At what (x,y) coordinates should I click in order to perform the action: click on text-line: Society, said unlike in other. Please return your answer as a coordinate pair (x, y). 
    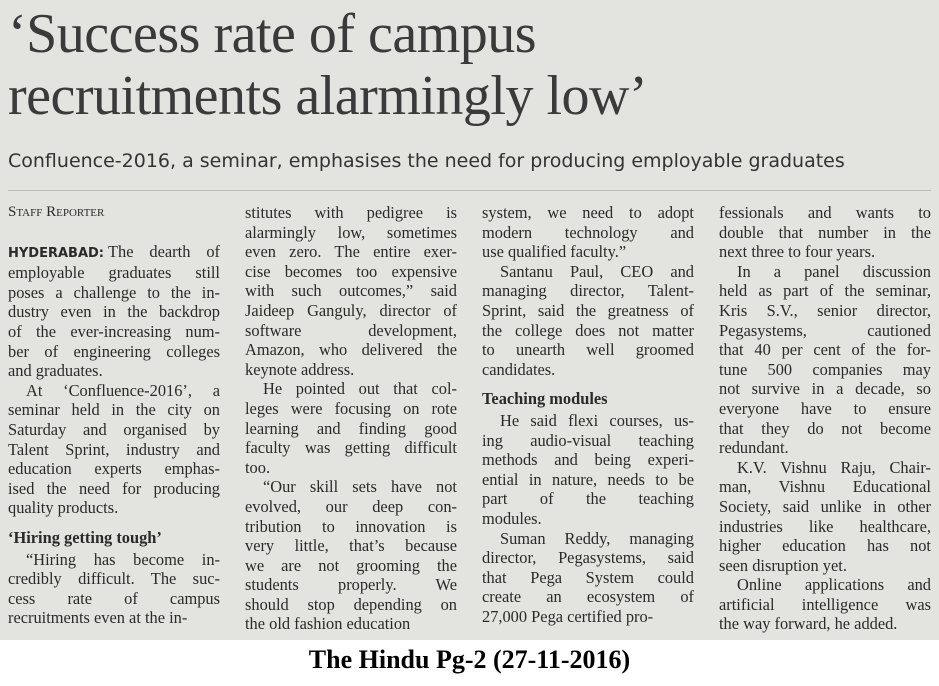
    Looking at the image, I should click on (825, 507).